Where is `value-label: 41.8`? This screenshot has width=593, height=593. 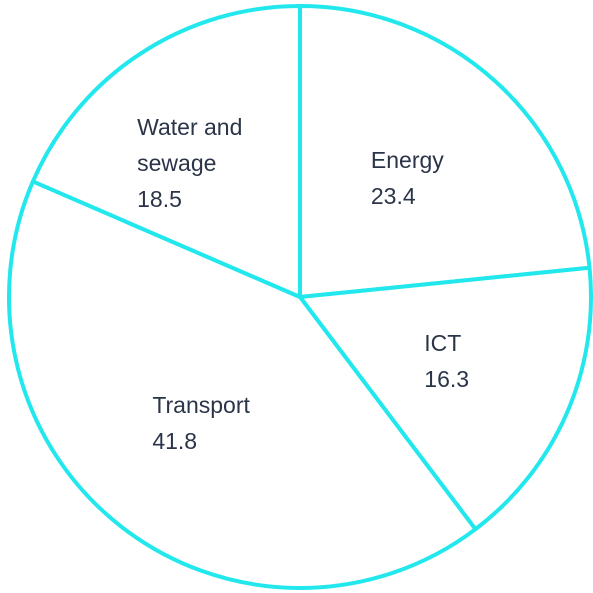 value-label: 41.8 is located at coordinates (175, 440).